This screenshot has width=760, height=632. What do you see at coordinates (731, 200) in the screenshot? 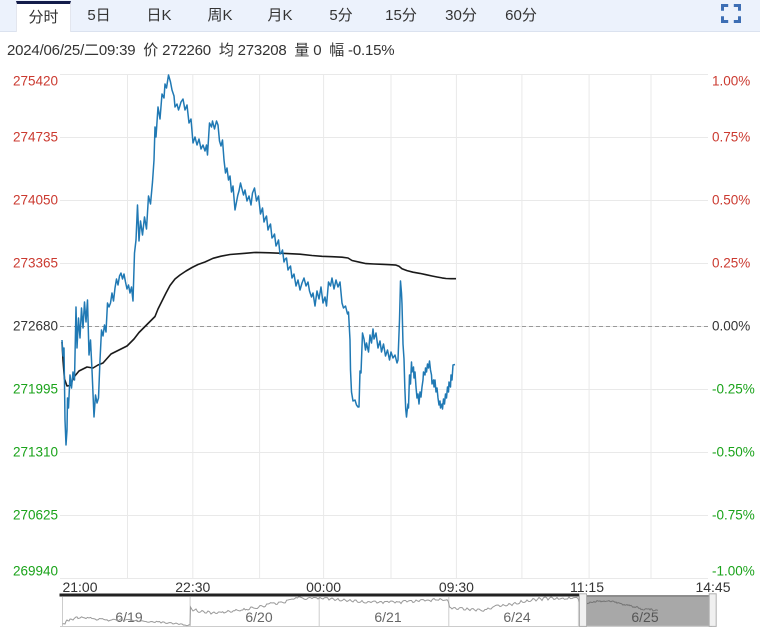
I see `svg-text: 0.50%` at bounding box center [731, 200].